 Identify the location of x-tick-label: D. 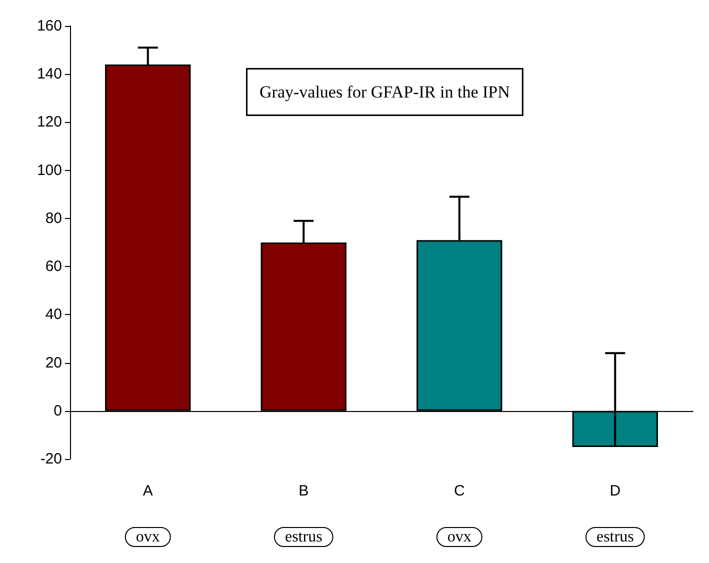
(615, 491).